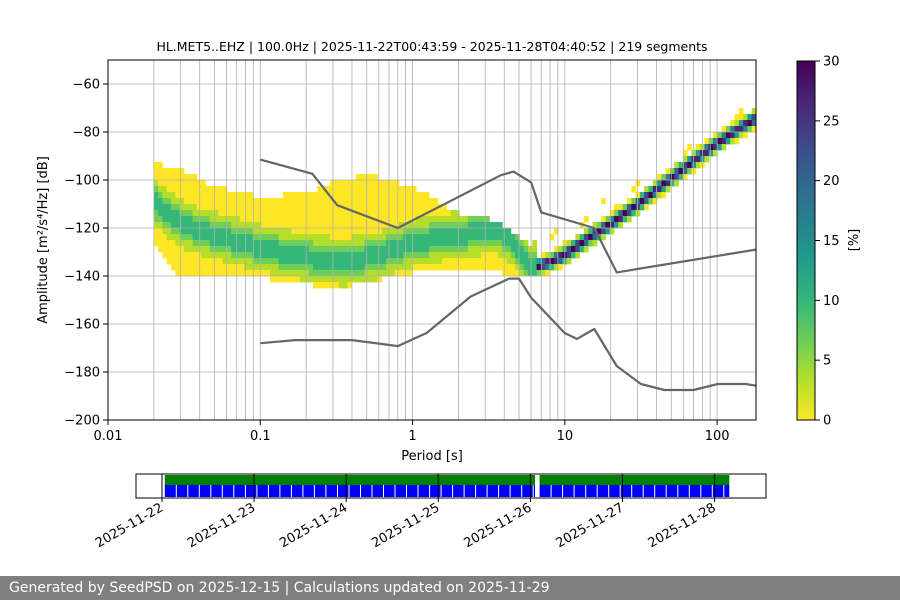 Image resolution: width=900 pixels, height=600 pixels. What do you see at coordinates (350, 491) in the screenshot?
I see `data-coverage-bar` at bounding box center [350, 491].